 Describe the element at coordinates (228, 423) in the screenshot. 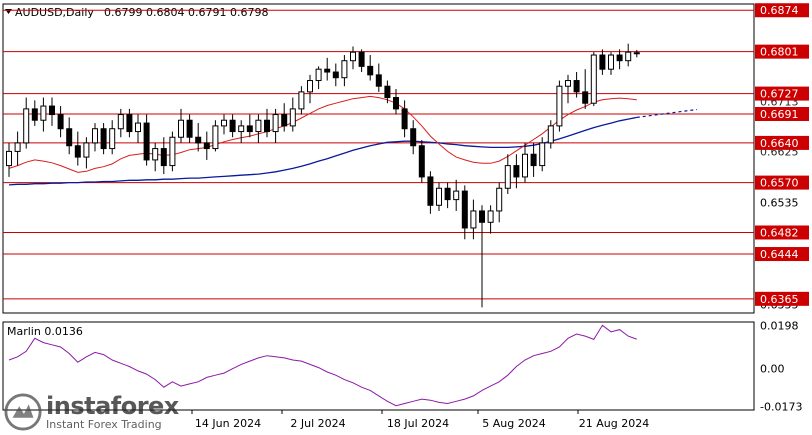

I see `x-tick-label: 14 Jun 2024` at that location.